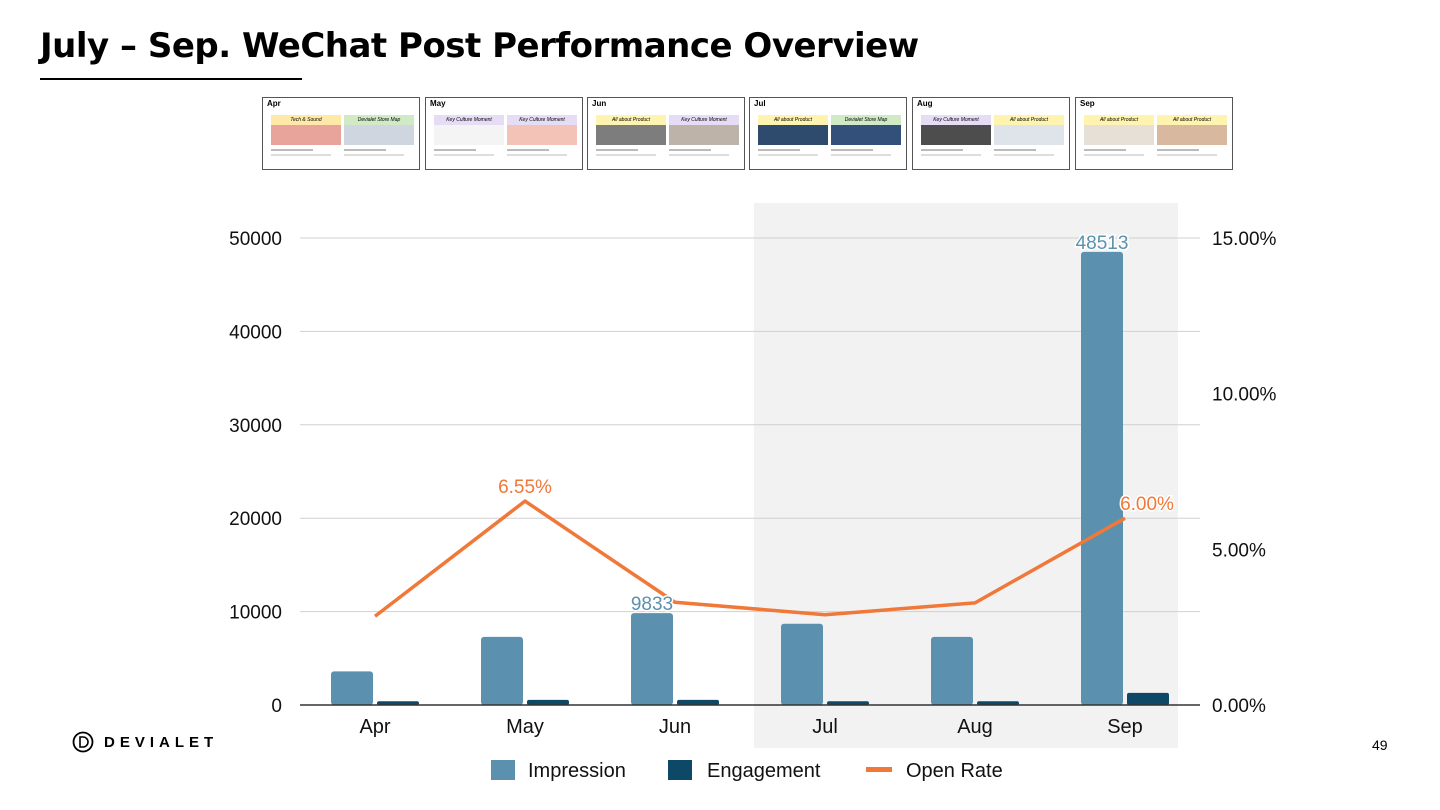  What do you see at coordinates (274, 103) in the screenshot?
I see `thumbnail-month-label: Apr` at bounding box center [274, 103].